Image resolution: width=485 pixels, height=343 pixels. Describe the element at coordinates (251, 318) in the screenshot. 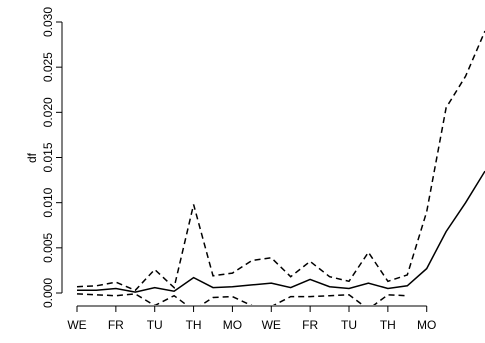

I see `x-axis: WE FR TU TH MO WE FR TU TH MO` at that location.